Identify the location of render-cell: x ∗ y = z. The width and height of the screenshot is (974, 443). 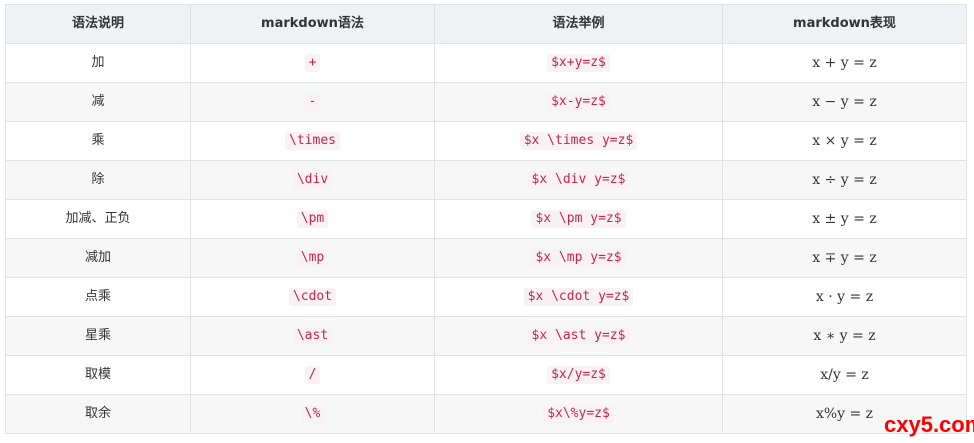
(844, 336).